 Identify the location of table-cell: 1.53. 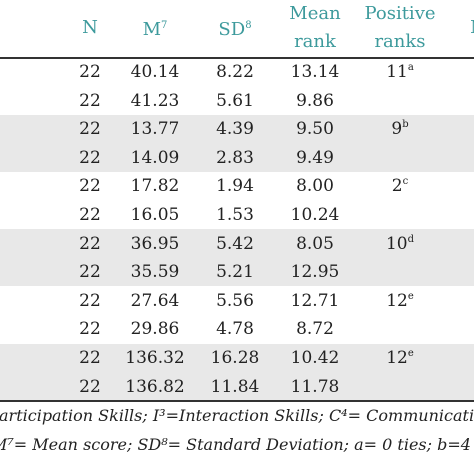
(235, 215).